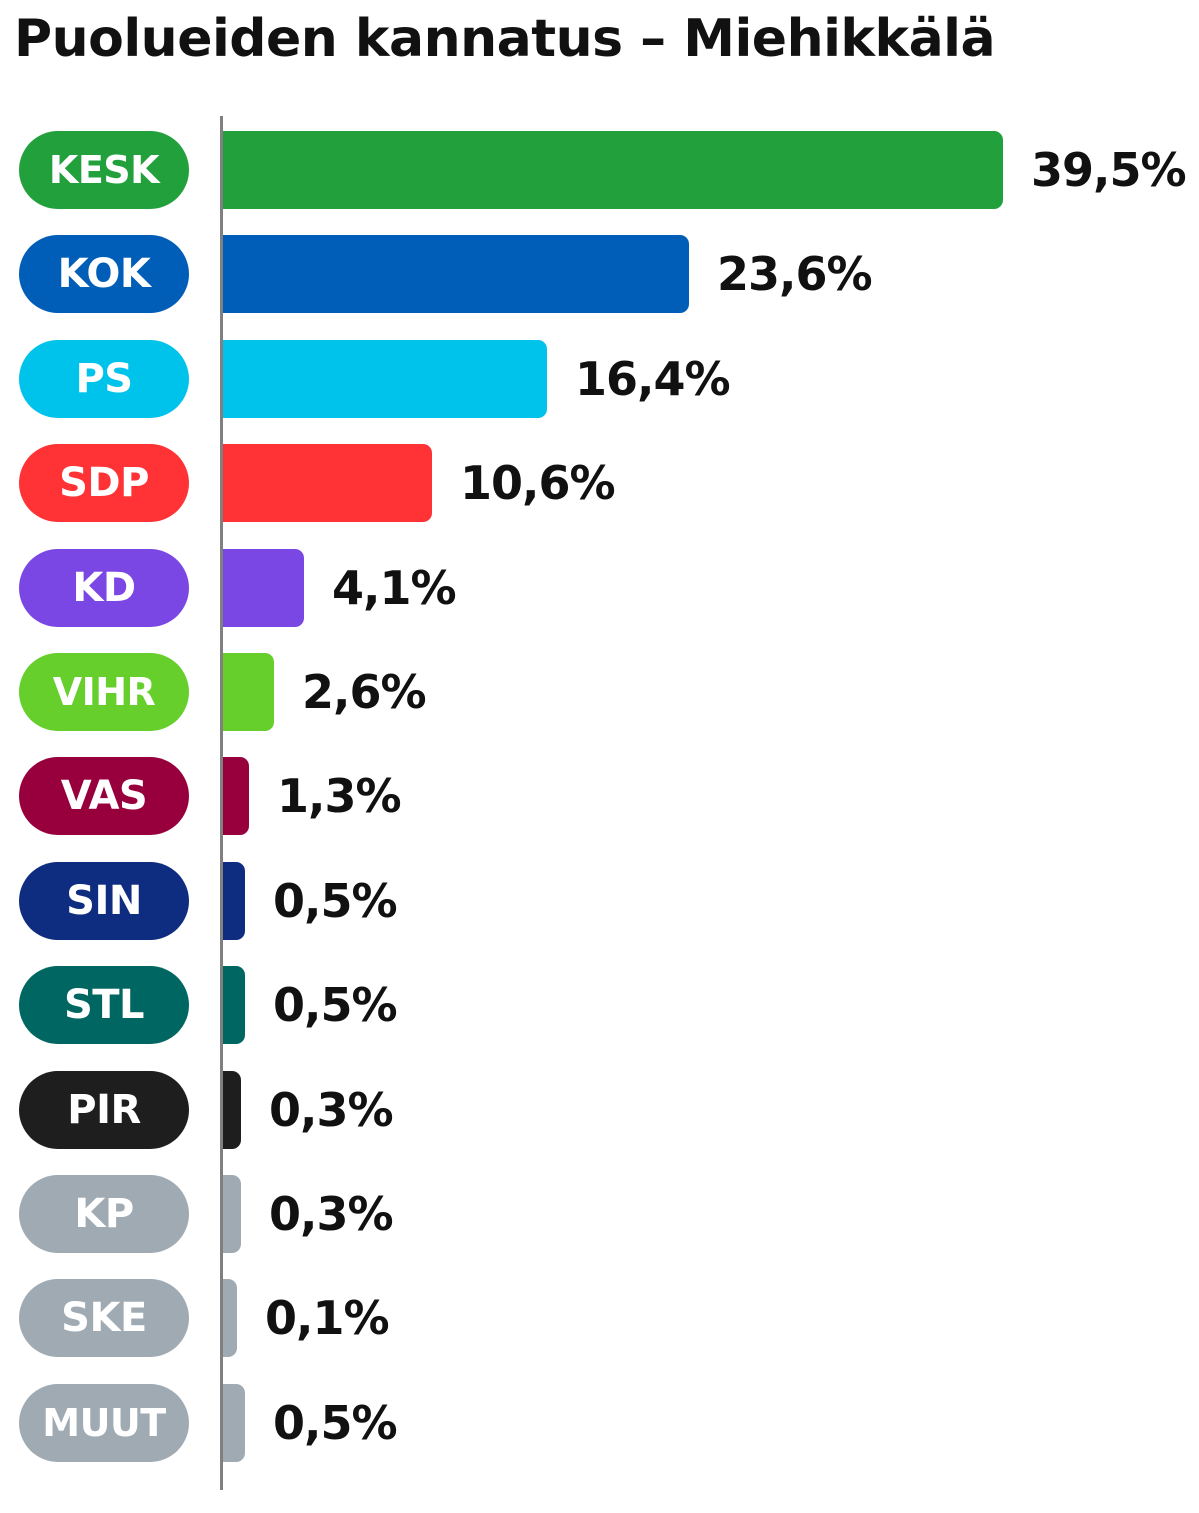  Describe the element at coordinates (505, 39) in the screenshot. I see `chart-title: Puolueiden kannatus – Miehikkälä` at that location.